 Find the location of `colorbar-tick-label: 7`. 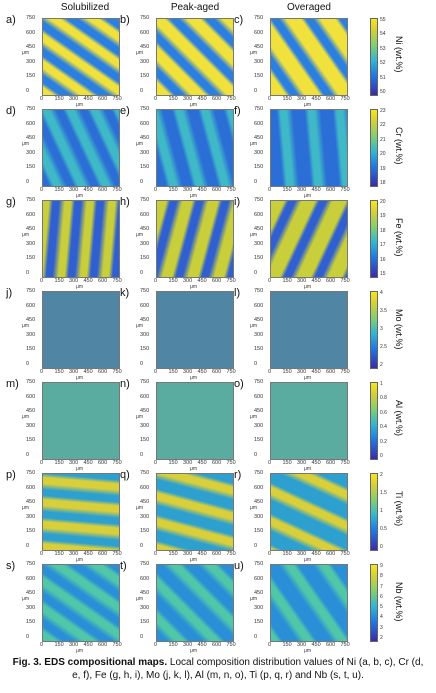

colorbar-tick-label: 7 is located at coordinates (381, 586).